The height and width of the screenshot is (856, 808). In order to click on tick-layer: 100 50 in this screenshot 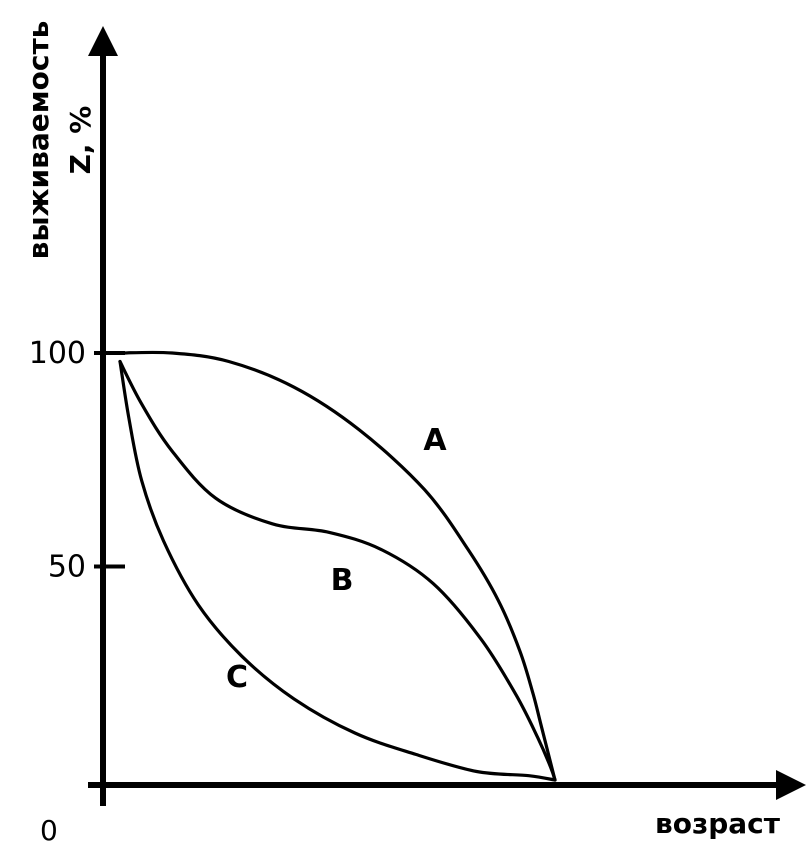, I will do `click(77, 460)`.